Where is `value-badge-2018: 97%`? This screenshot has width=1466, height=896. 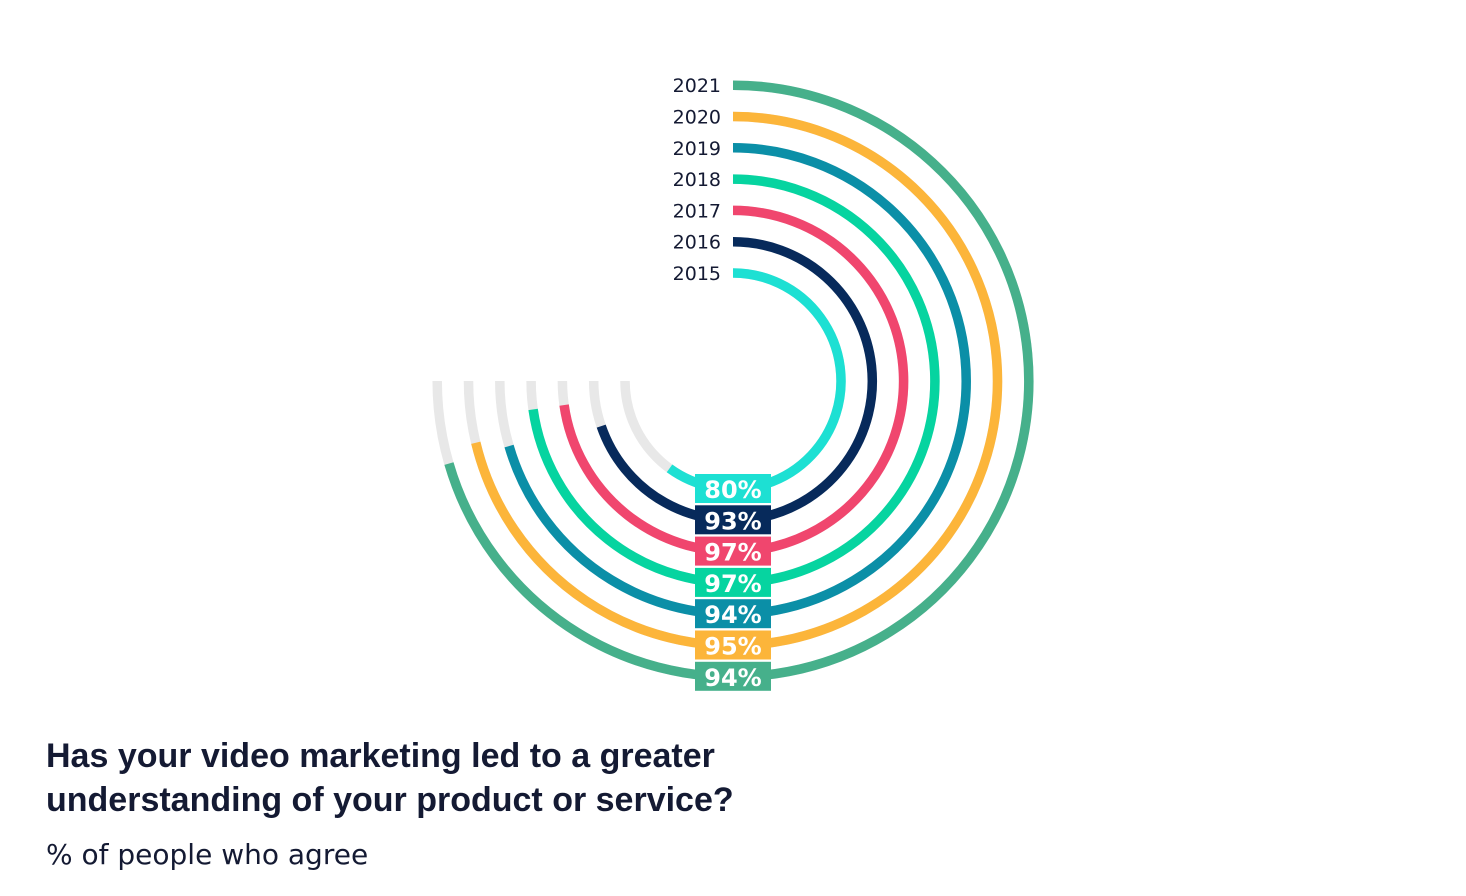
value-badge-2018: 97% is located at coordinates (733, 582).